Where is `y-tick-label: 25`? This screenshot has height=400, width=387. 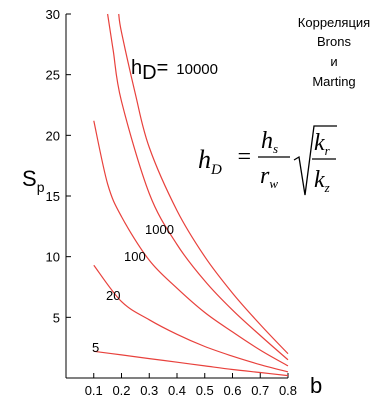
y-tick-label: 25 is located at coordinates (53, 75).